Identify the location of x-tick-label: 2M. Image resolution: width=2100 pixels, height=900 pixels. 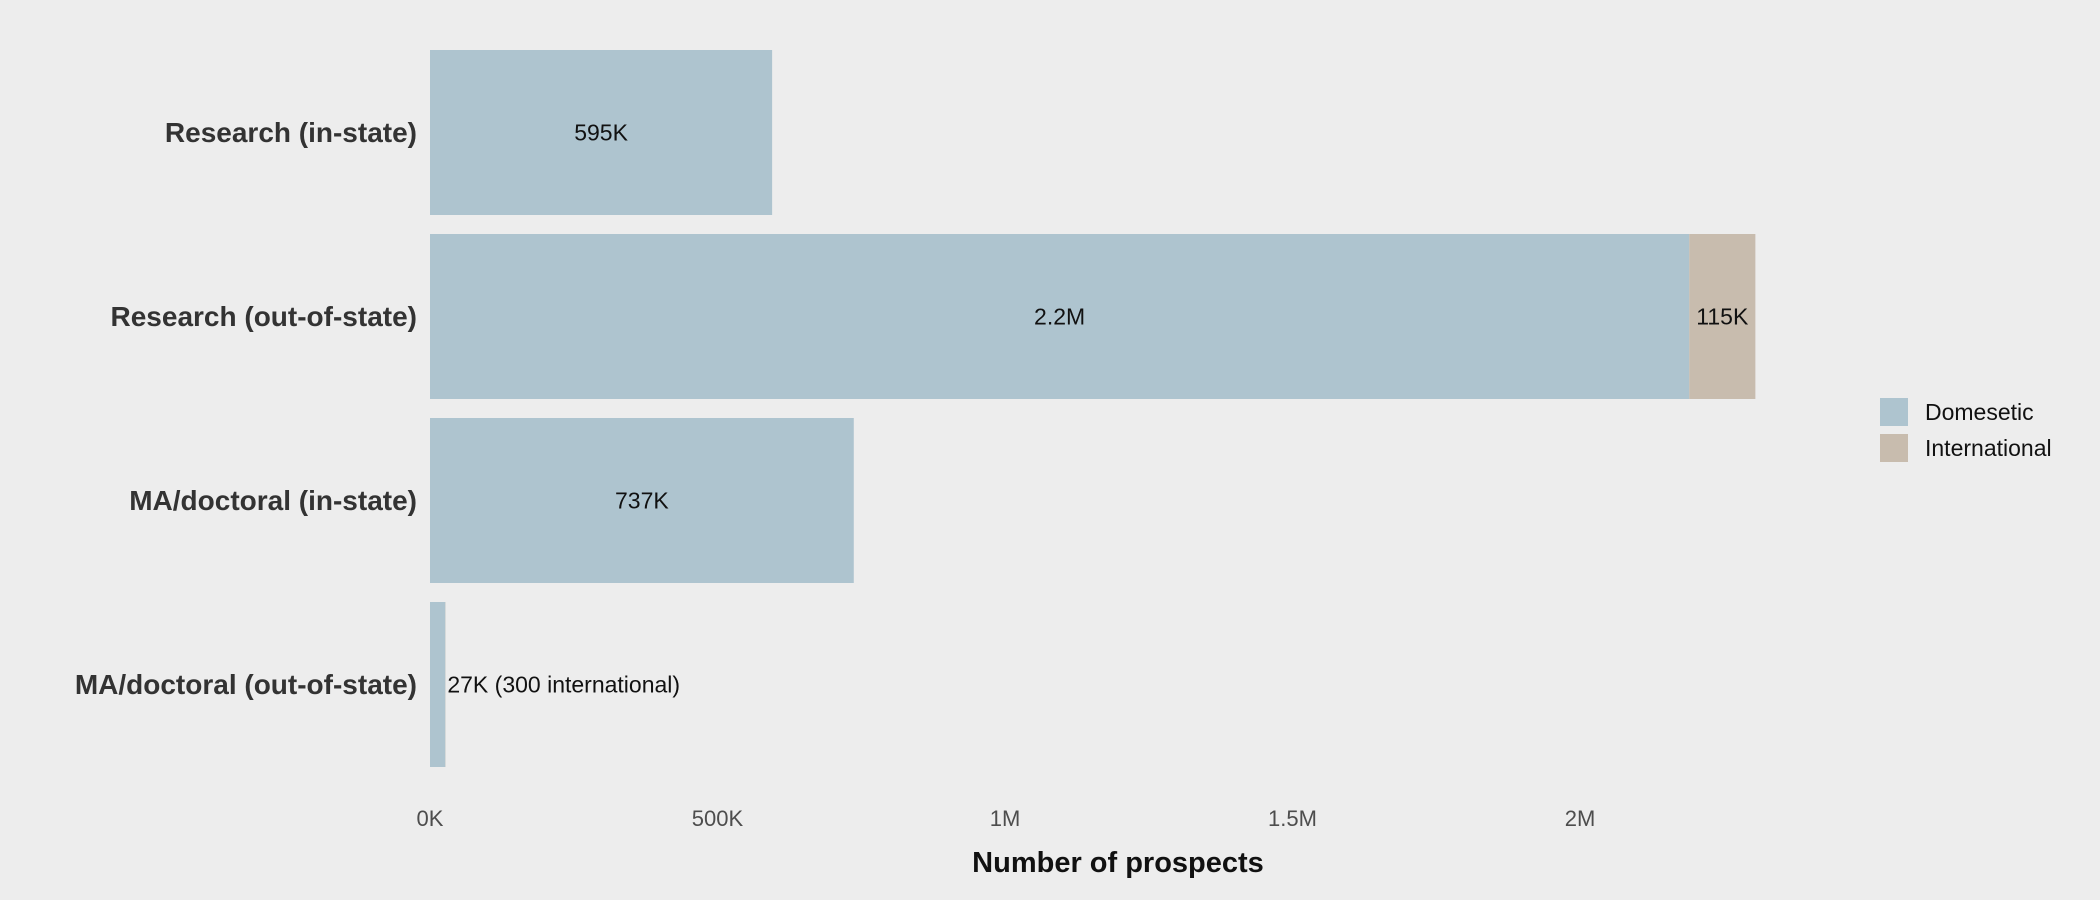
(1580, 818).